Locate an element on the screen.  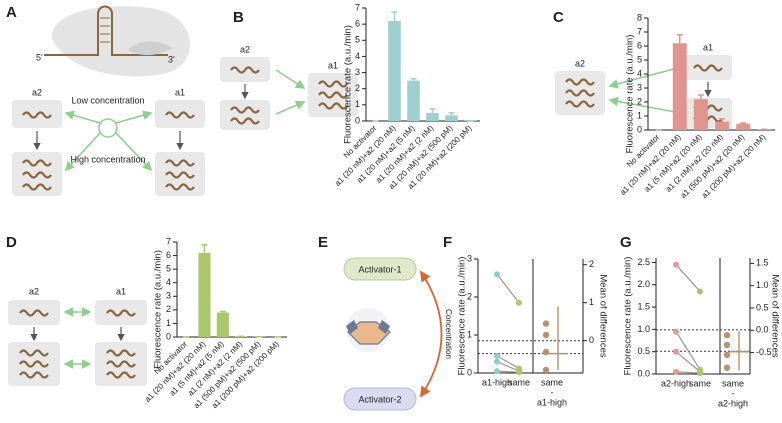
label: High concentration is located at coordinates (107, 159).